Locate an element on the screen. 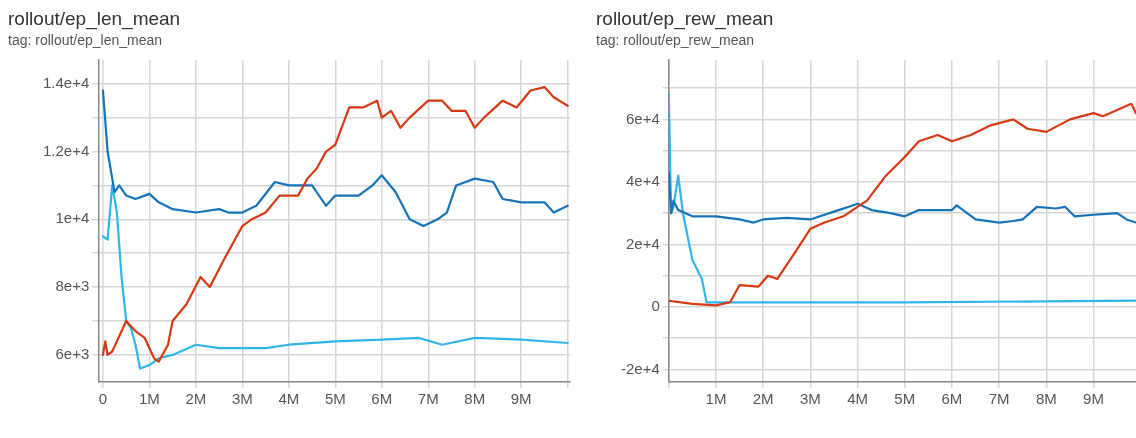  chart-subtitle: tag: rollout/ep_rew_mean is located at coordinates (675, 40).